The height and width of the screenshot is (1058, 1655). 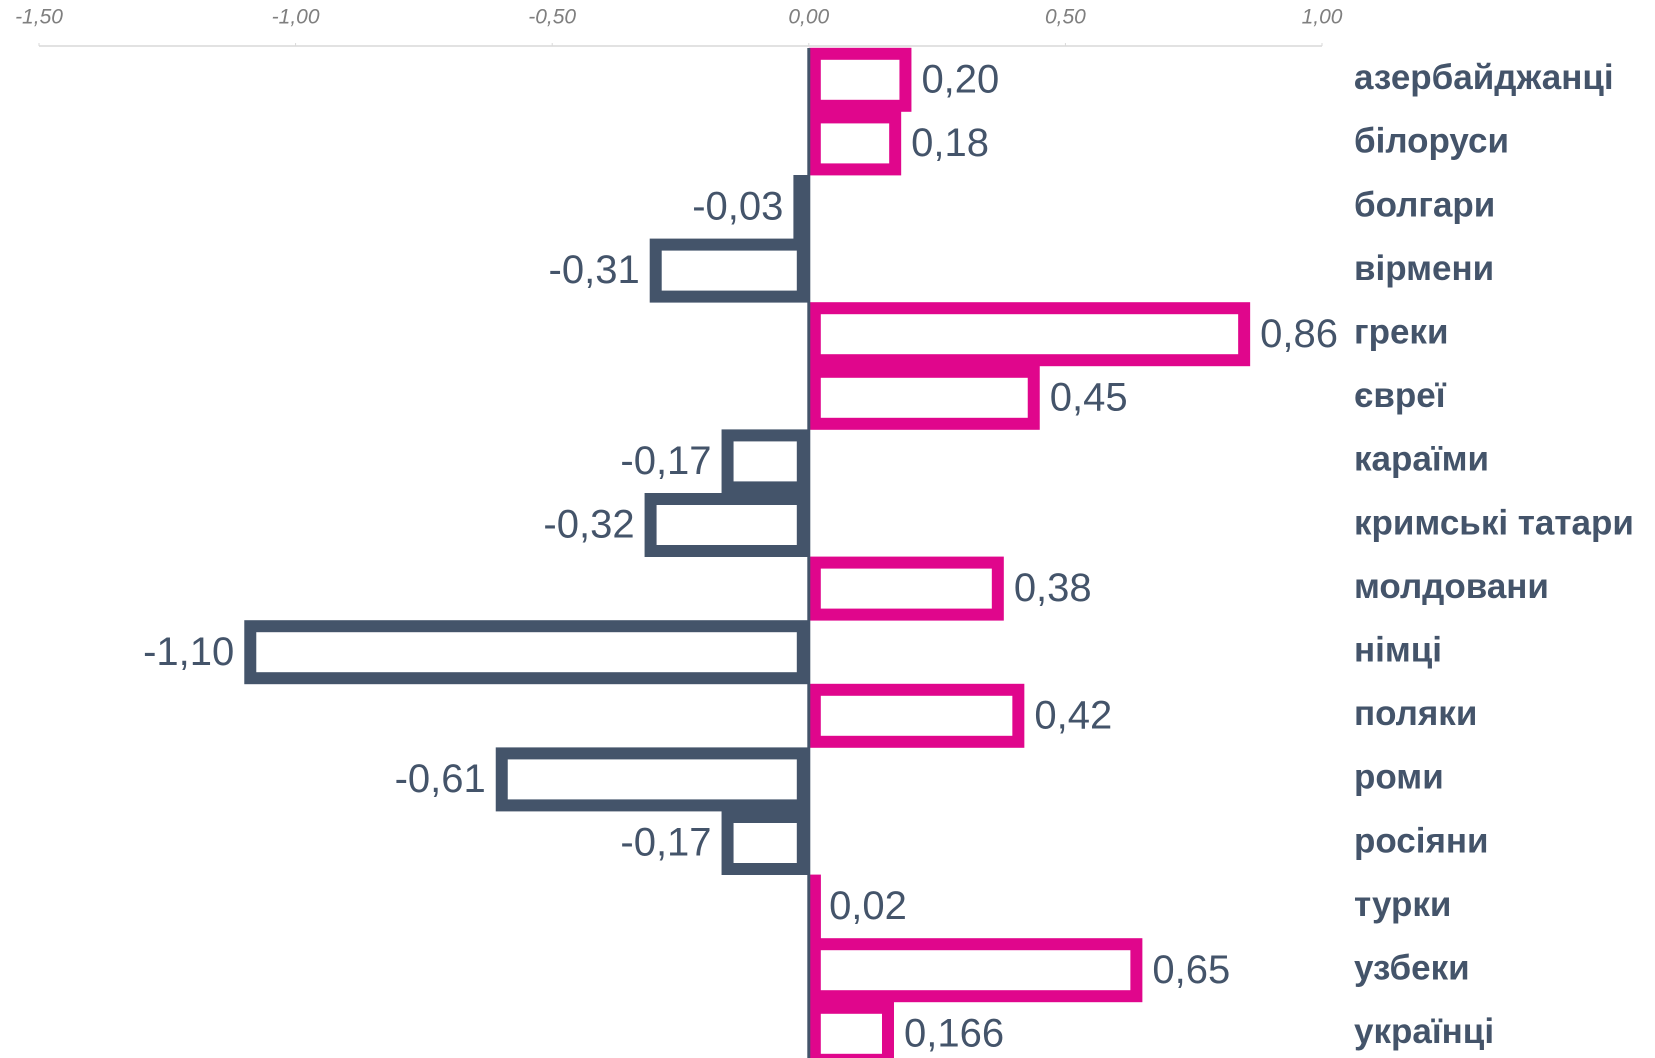 What do you see at coordinates (960, 79) in the screenshot?
I see `value-label: 0,20` at bounding box center [960, 79].